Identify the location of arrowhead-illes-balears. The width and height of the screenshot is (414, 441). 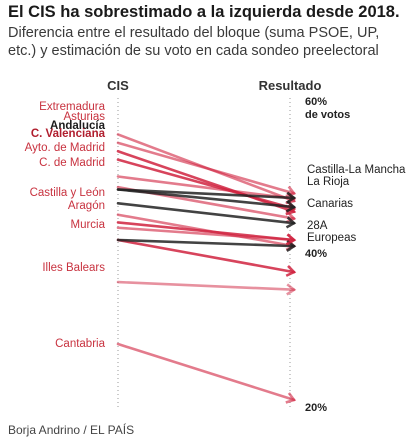
(291, 289).